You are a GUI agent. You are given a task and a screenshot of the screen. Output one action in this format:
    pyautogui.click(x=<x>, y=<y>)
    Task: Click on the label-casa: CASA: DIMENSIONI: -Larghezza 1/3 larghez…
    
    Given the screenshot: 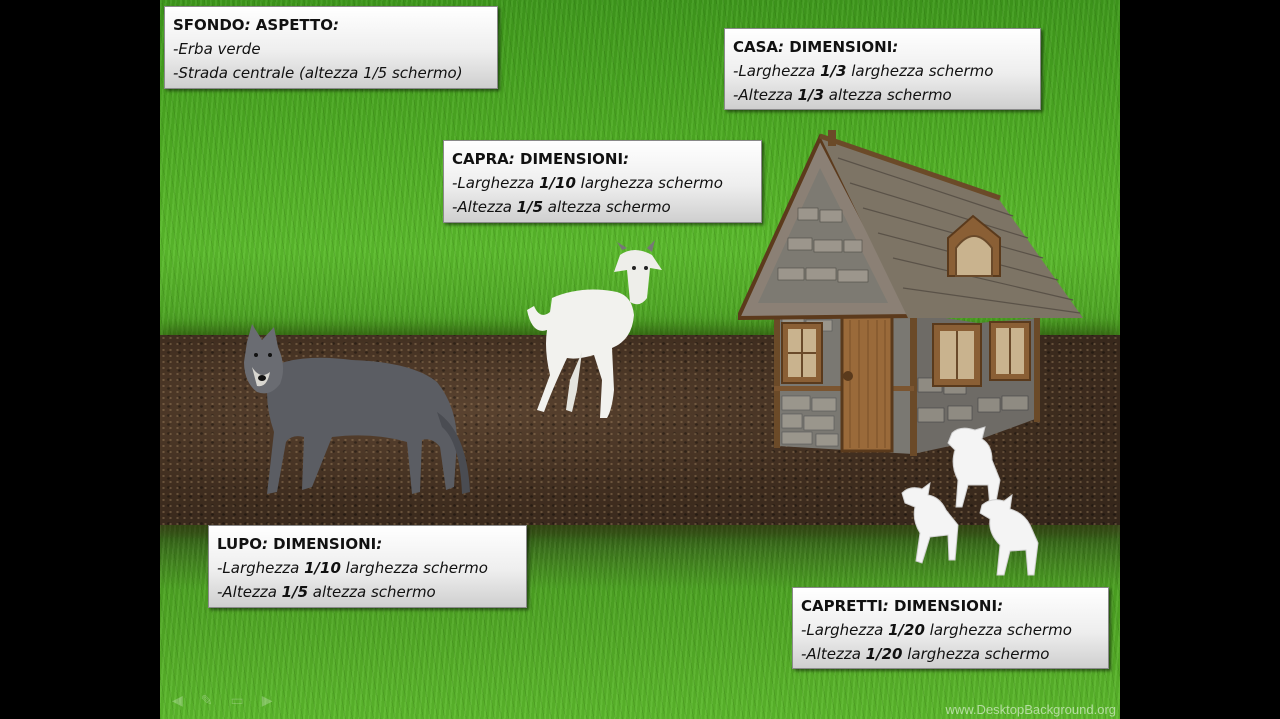 What is the action you would take?
    pyautogui.click(x=882, y=69)
    